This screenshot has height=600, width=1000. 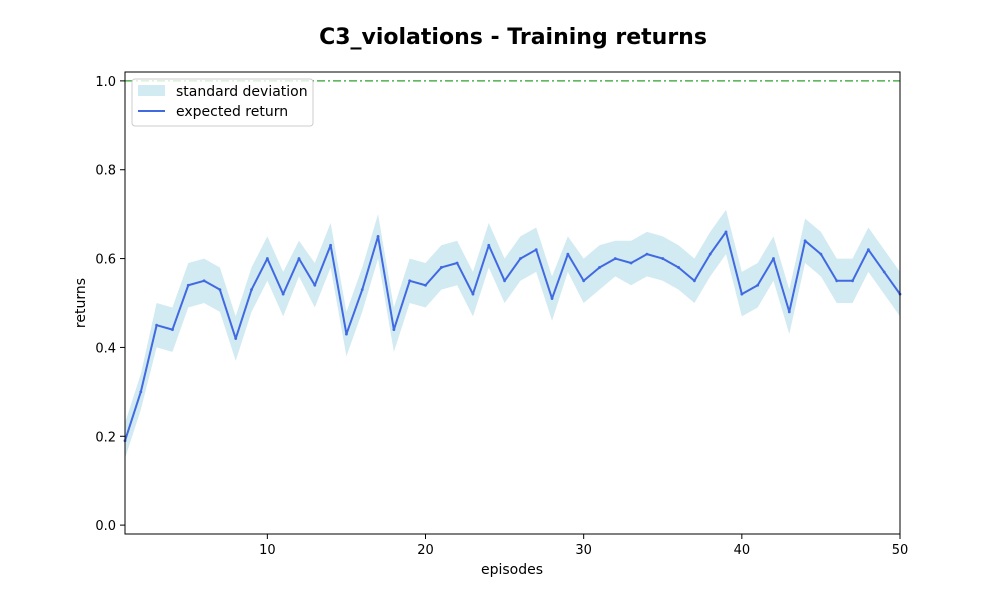 I want to click on x-axis-ticks: 10 20 30 40 50, so click(x=583, y=546).